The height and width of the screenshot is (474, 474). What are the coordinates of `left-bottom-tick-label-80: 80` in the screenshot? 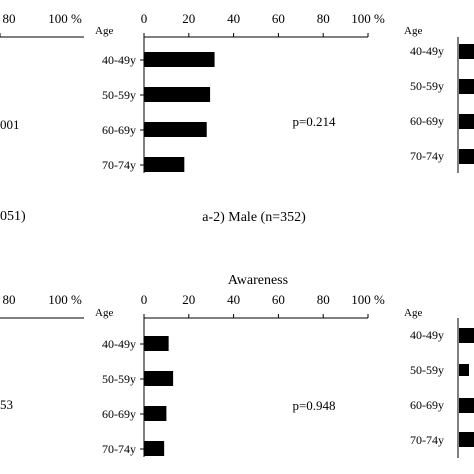 It's located at (9, 299).